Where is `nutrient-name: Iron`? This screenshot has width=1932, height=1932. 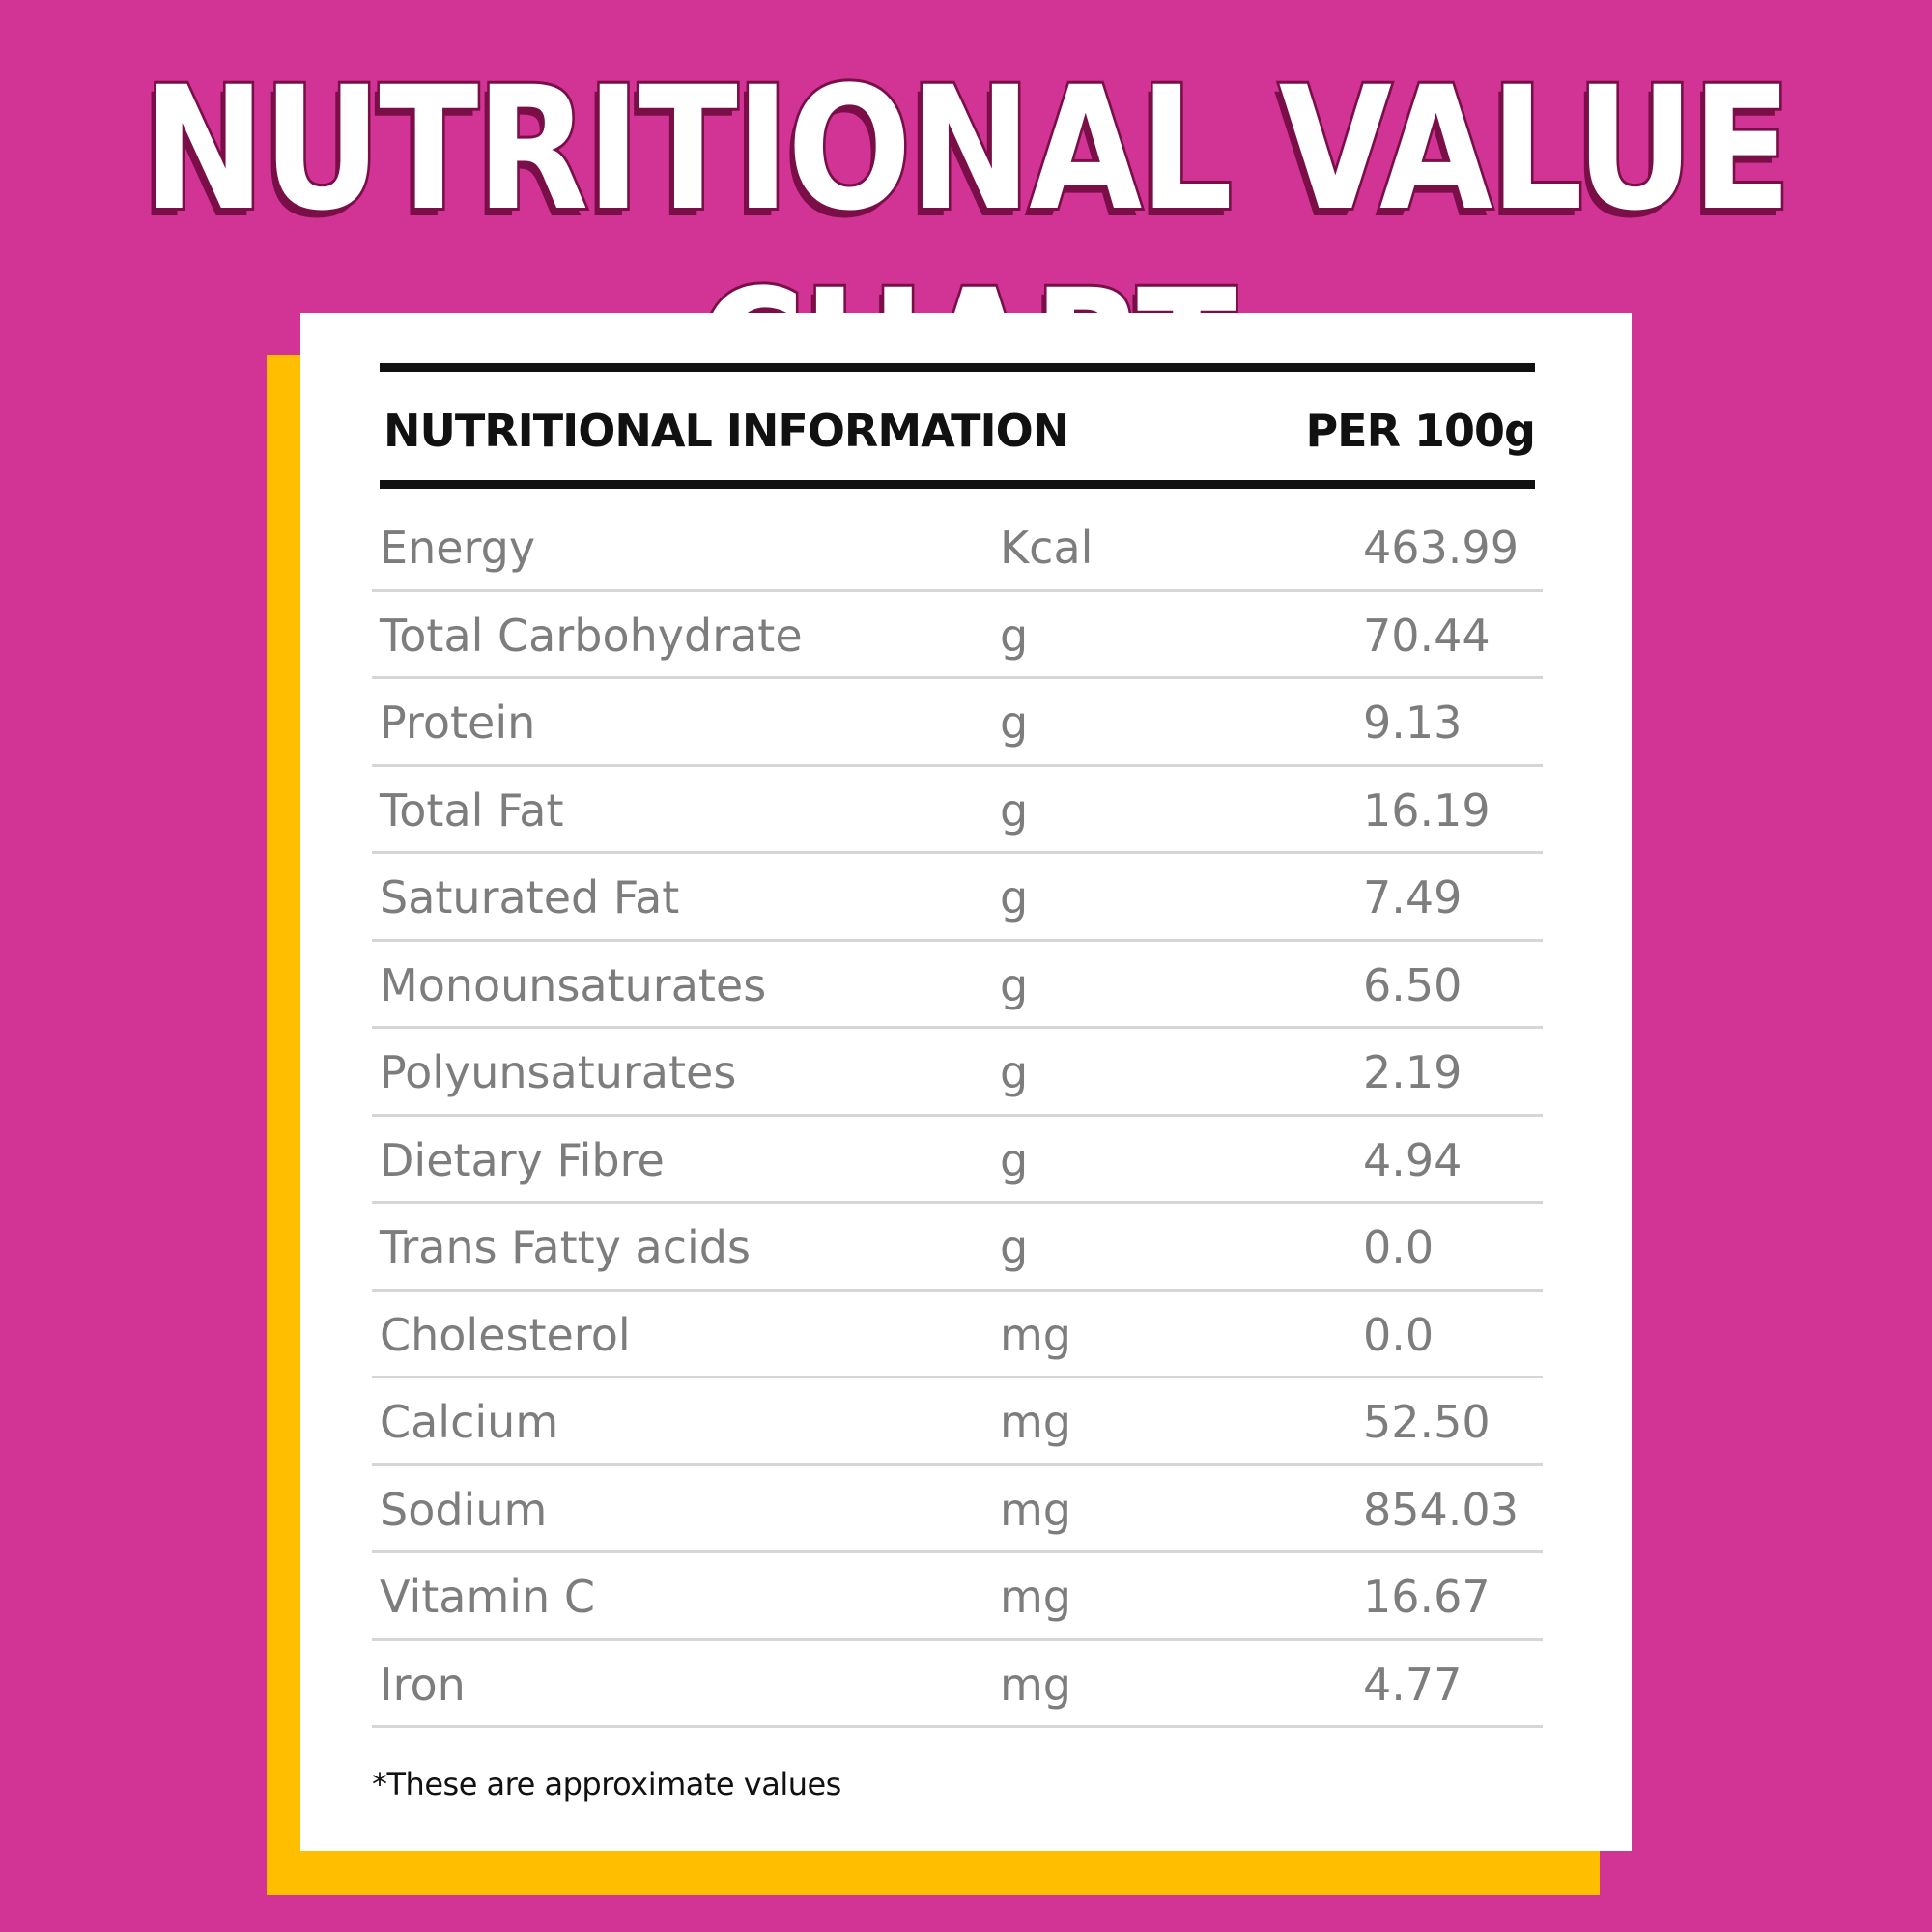
nutrient-name: Iron is located at coordinates (423, 1684).